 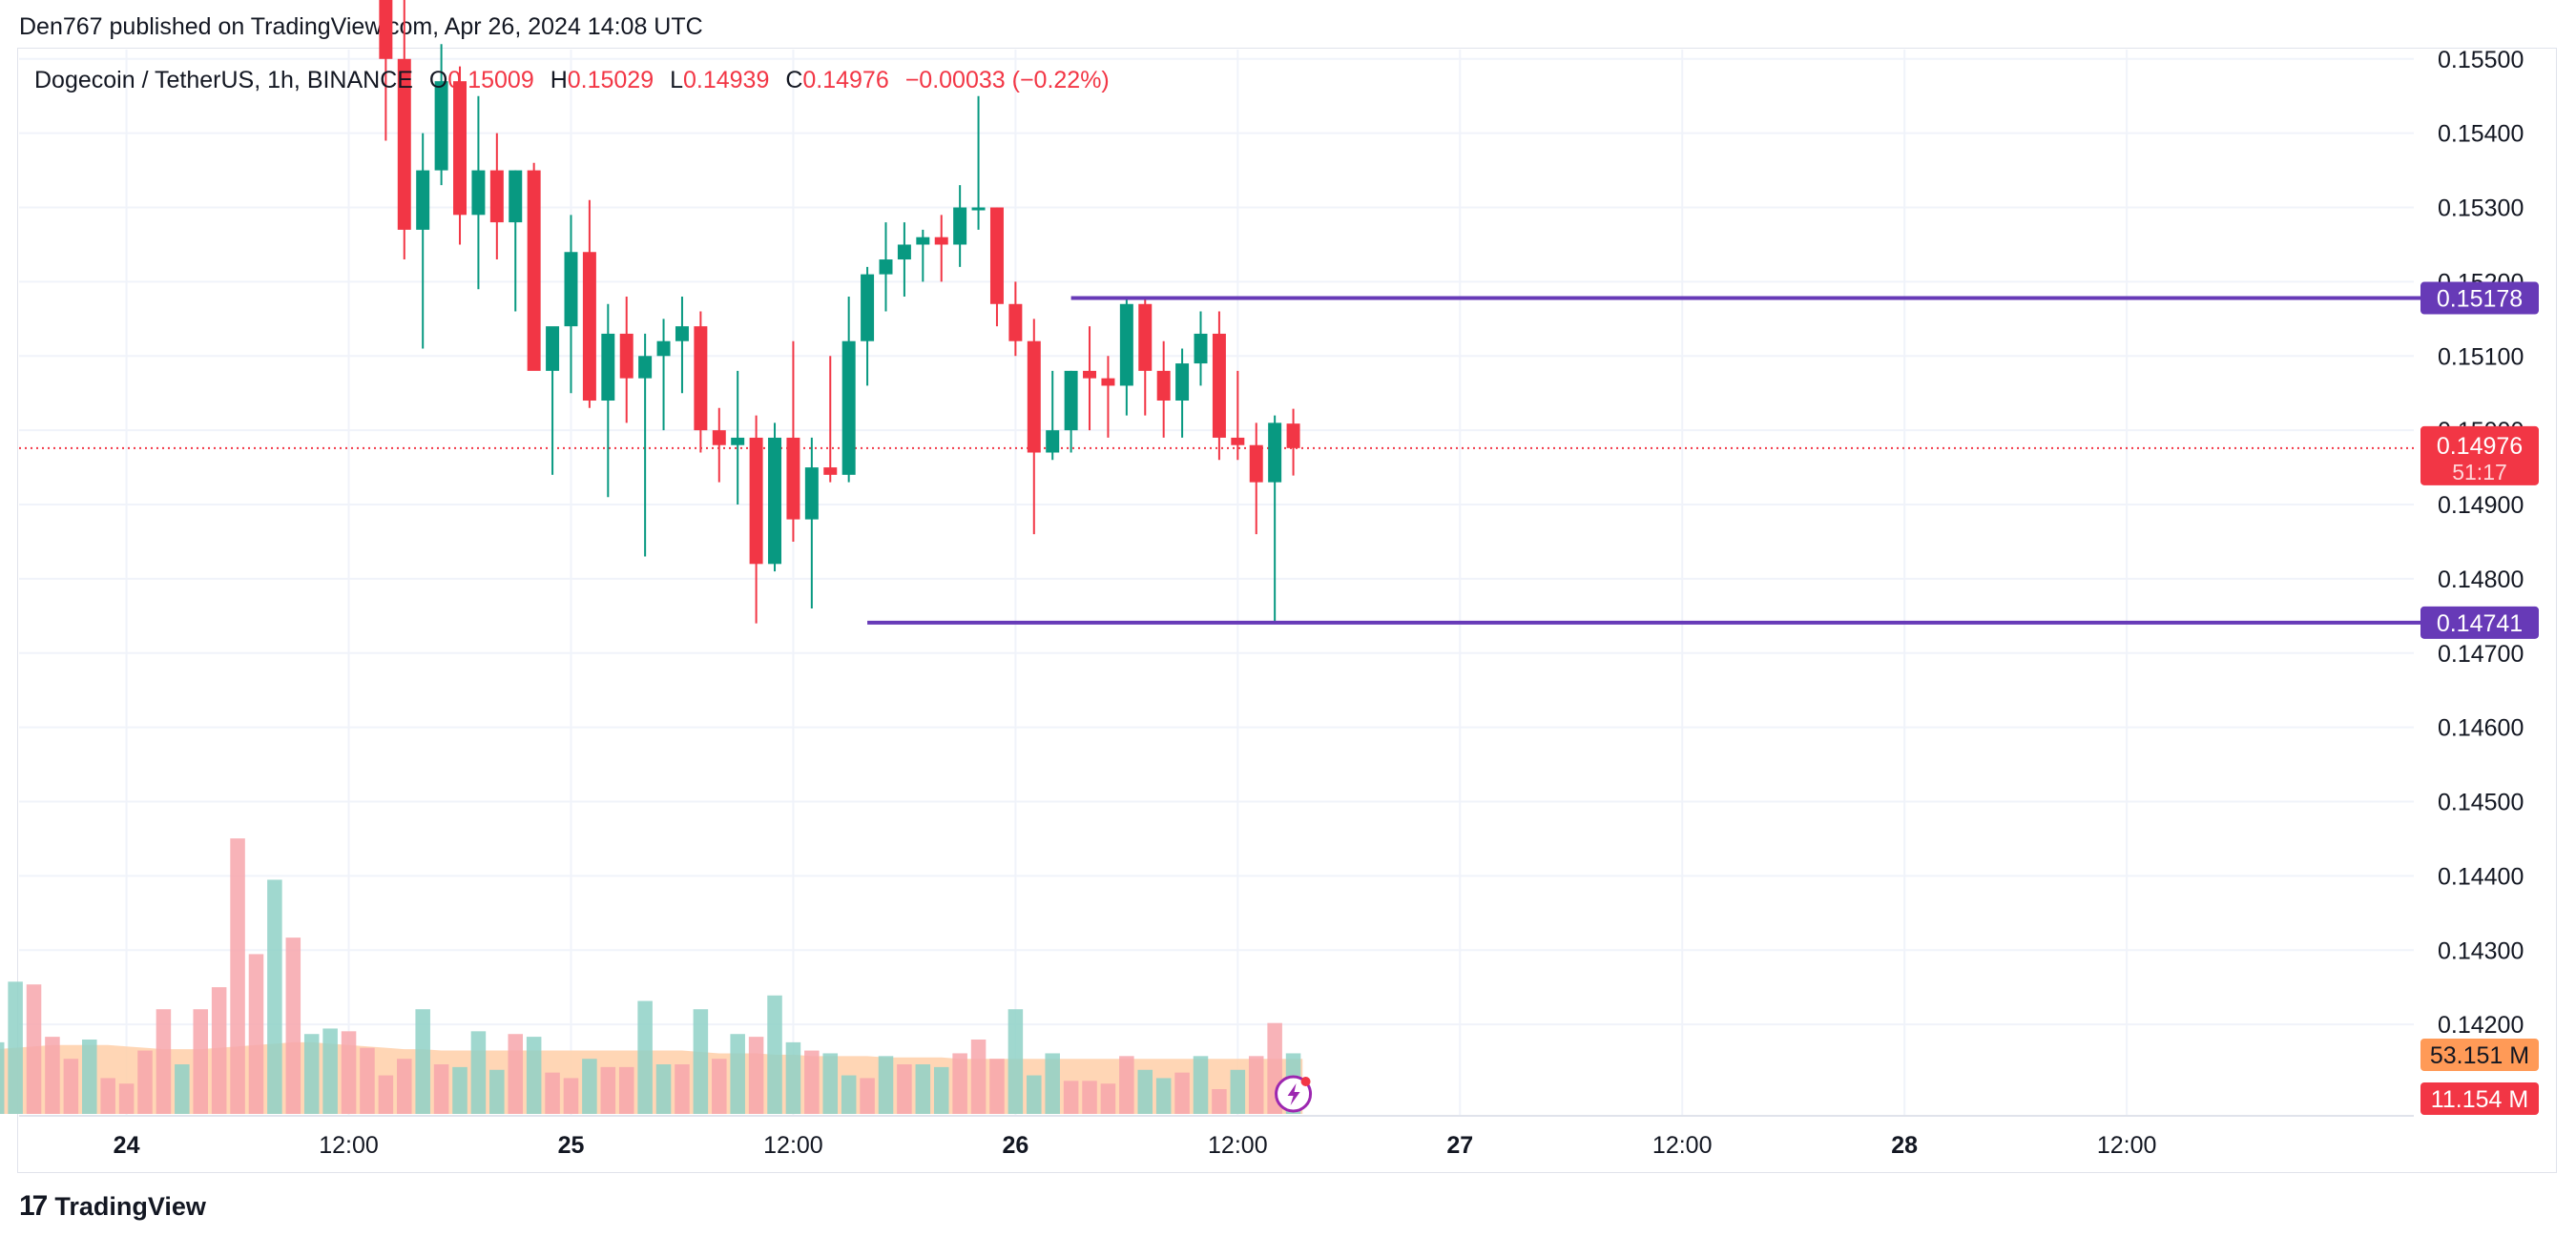 What do you see at coordinates (2481, 728) in the screenshot?
I see `y-tick-label: 0.14600` at bounding box center [2481, 728].